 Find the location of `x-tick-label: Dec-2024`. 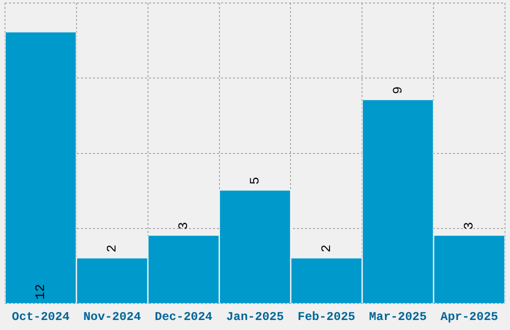

x-tick-label: Dec-2024 is located at coordinates (183, 317).